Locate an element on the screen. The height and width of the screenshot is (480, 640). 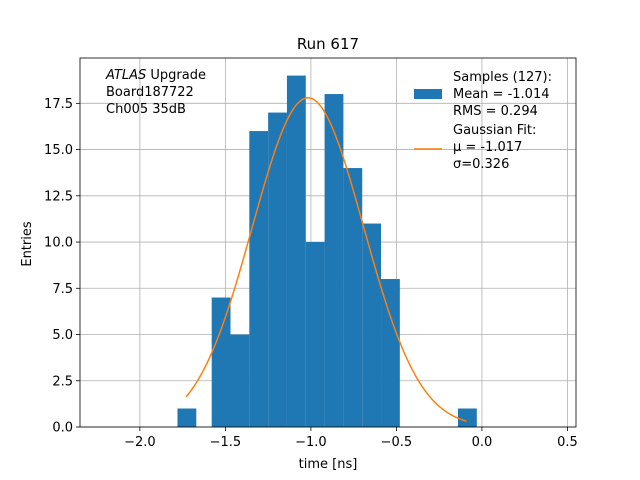
y-tick-label: 2.5 is located at coordinates (62, 381).